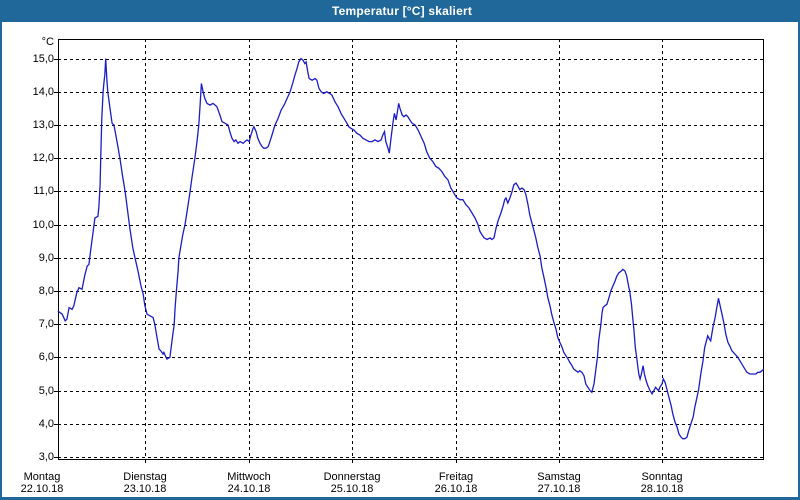 The image size is (800, 500). What do you see at coordinates (662, 489) in the screenshot?
I see `x-date-label: 28.10.18` at bounding box center [662, 489].